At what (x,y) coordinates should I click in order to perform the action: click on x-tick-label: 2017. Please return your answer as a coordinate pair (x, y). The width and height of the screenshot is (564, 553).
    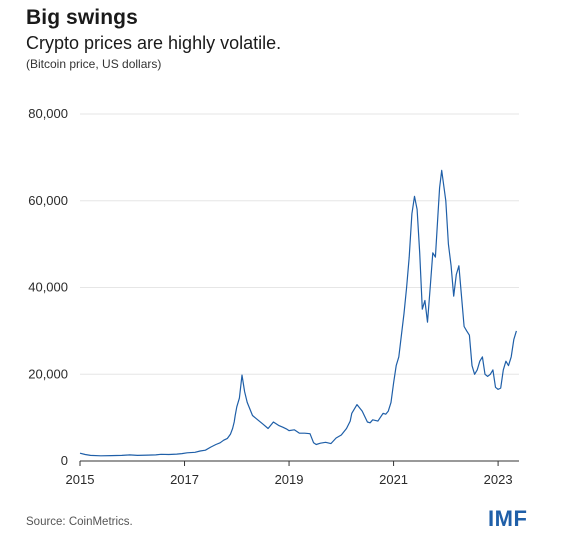
    Looking at the image, I should click on (184, 479).